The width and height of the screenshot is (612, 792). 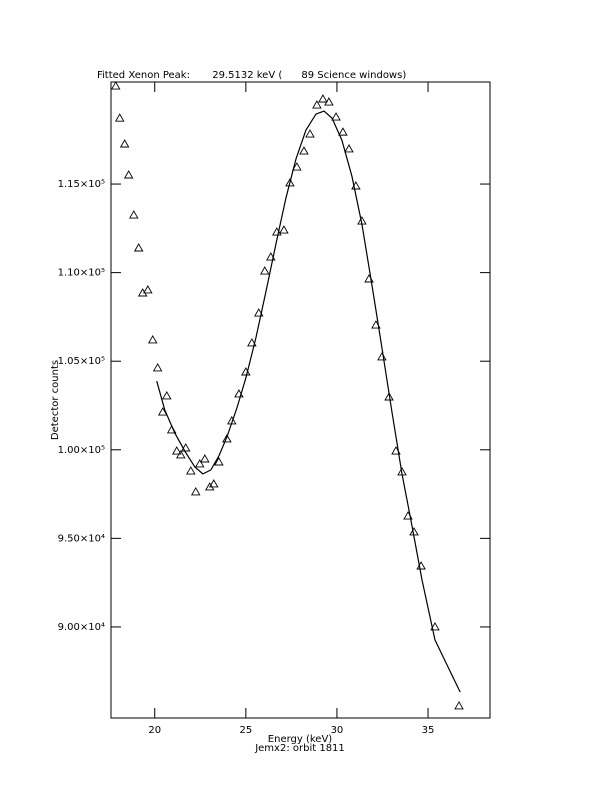 What do you see at coordinates (81, 273) in the screenshot?
I see `y-tick-label: 1.10×10⁵` at bounding box center [81, 273].